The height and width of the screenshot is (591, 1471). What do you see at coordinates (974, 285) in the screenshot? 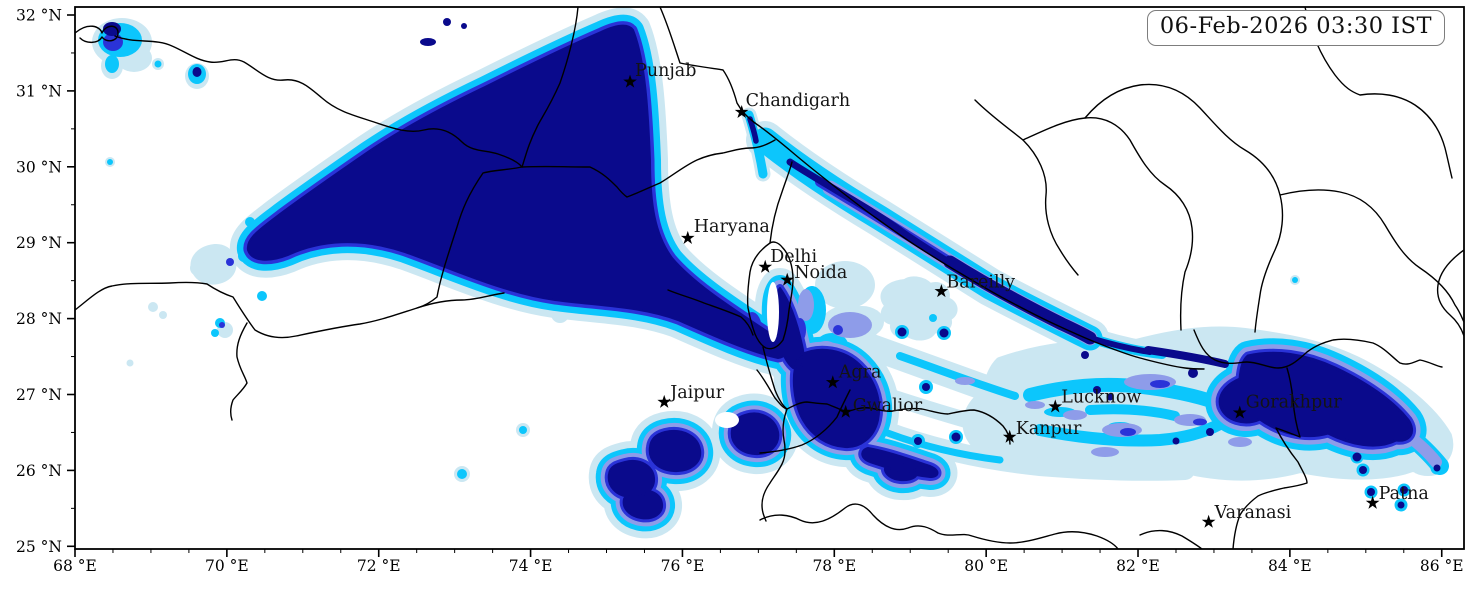
I see `city-bareilly: Bareilly` at bounding box center [974, 285].